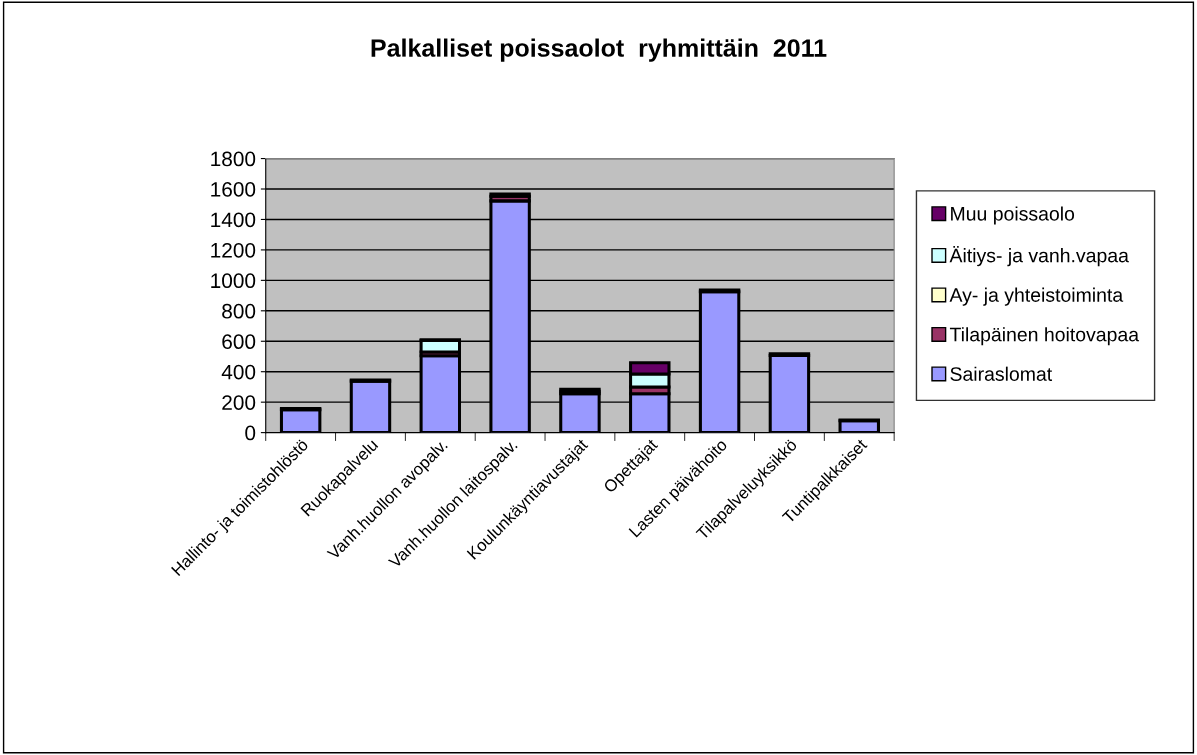 Image resolution: width=1197 pixels, height=755 pixels. What do you see at coordinates (1001, 373) in the screenshot?
I see `legend-label: Sairaslomat` at bounding box center [1001, 373].